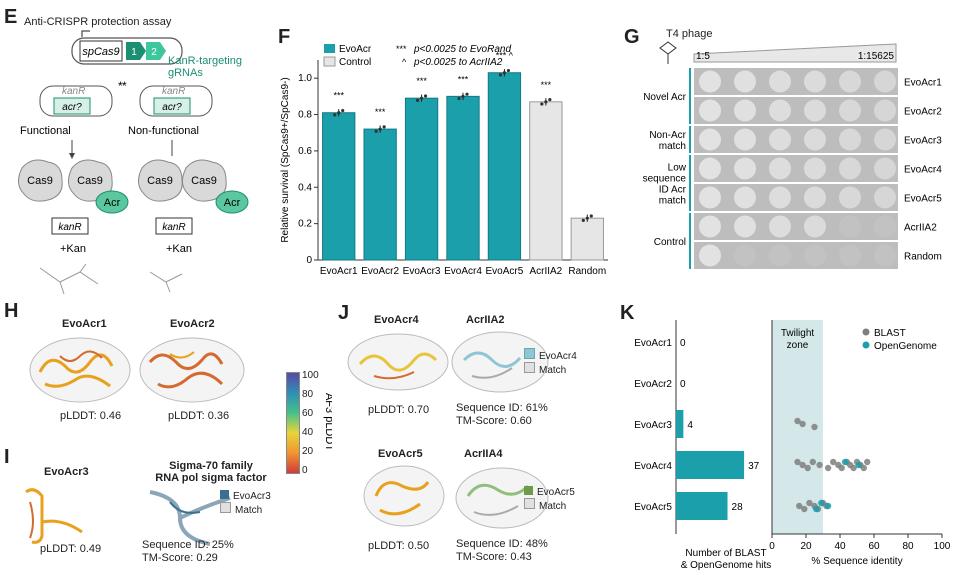  I want to click on i-legend-match: Match, so click(249, 510).